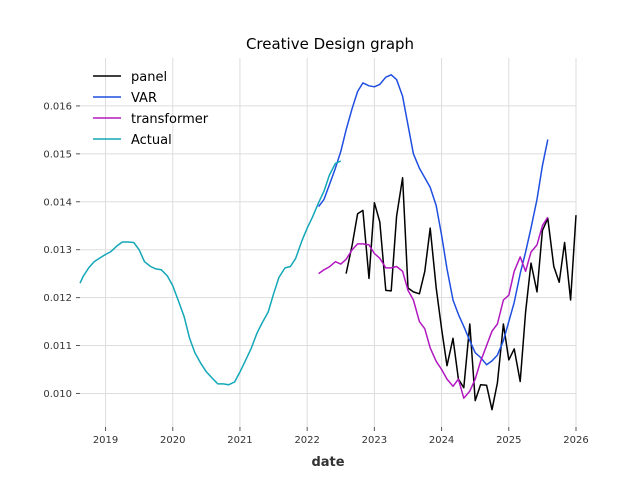 The image size is (640, 480). Describe the element at coordinates (144, 98) in the screenshot. I see `legend-label-var: VAR` at that location.